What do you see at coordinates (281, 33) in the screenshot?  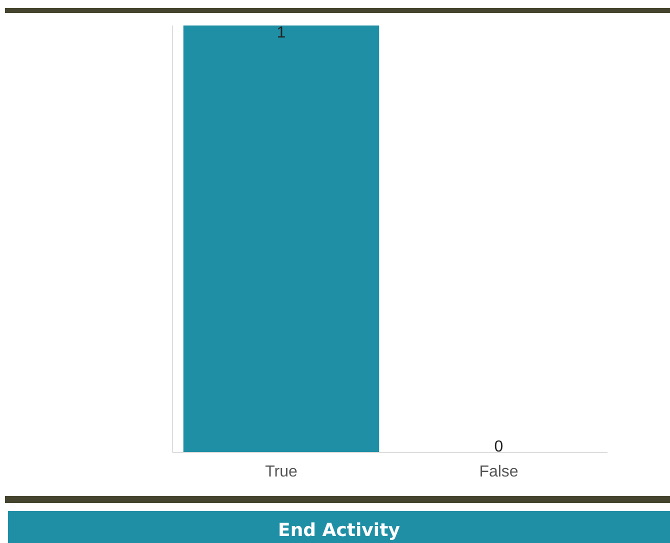 I see `data-label: 1` at bounding box center [281, 33].